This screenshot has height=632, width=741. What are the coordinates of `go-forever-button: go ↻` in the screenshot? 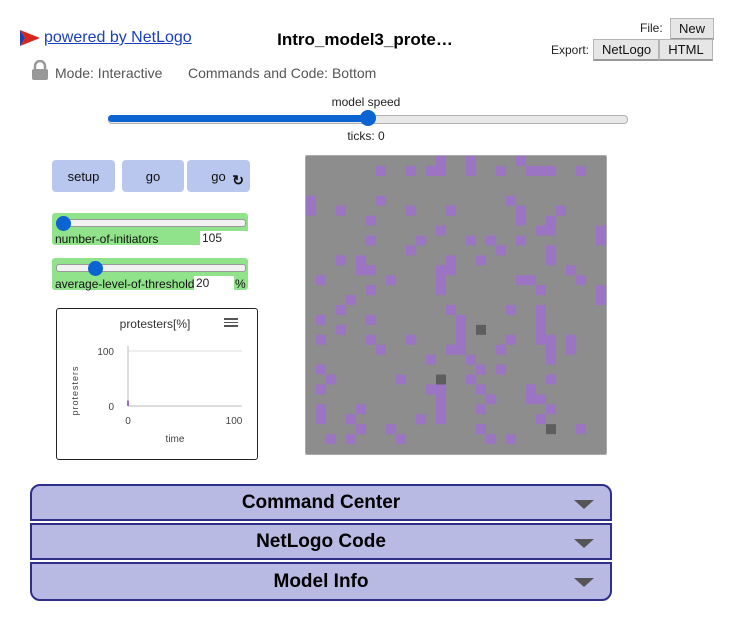 It's located at (218, 176).